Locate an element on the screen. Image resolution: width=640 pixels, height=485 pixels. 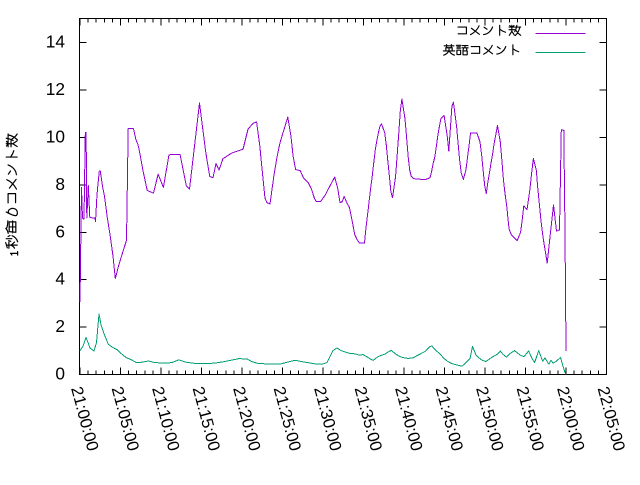
svg-text: 14 is located at coordinates (56, 42).